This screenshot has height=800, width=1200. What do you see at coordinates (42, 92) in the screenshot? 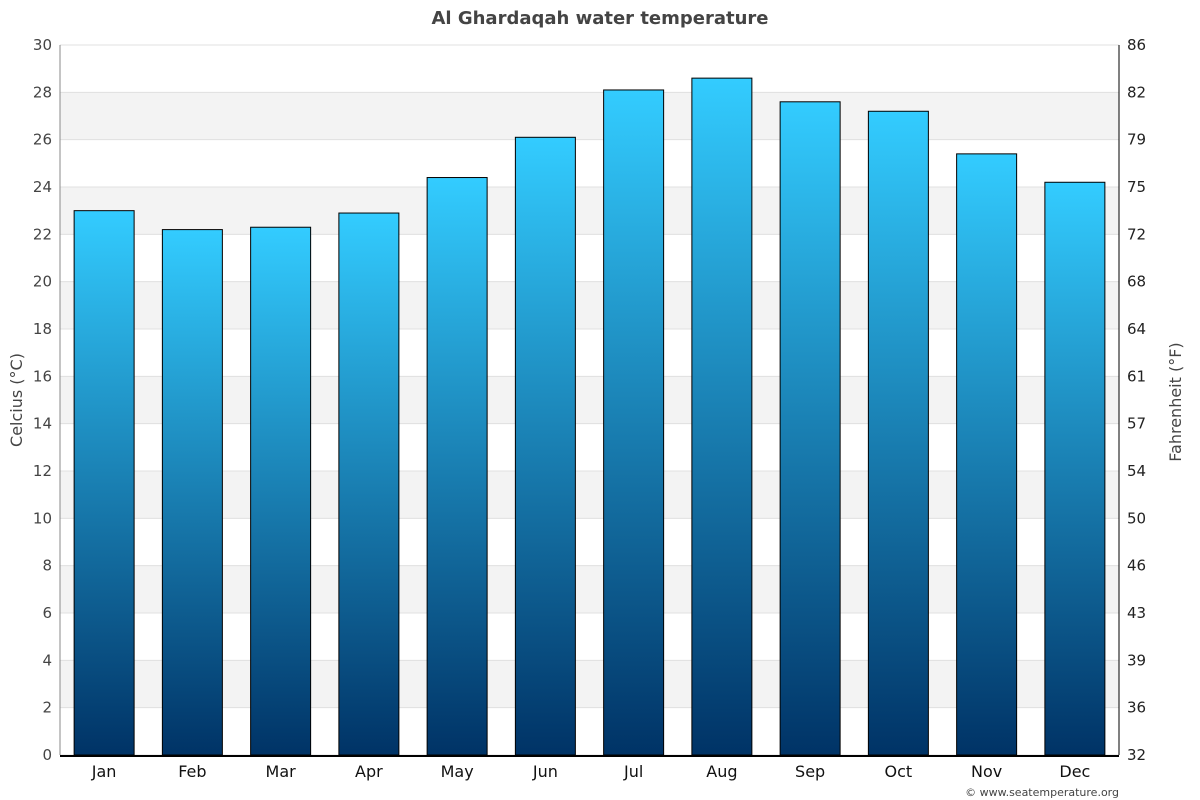
I see `y-tick-label: 28` at bounding box center [42, 92].